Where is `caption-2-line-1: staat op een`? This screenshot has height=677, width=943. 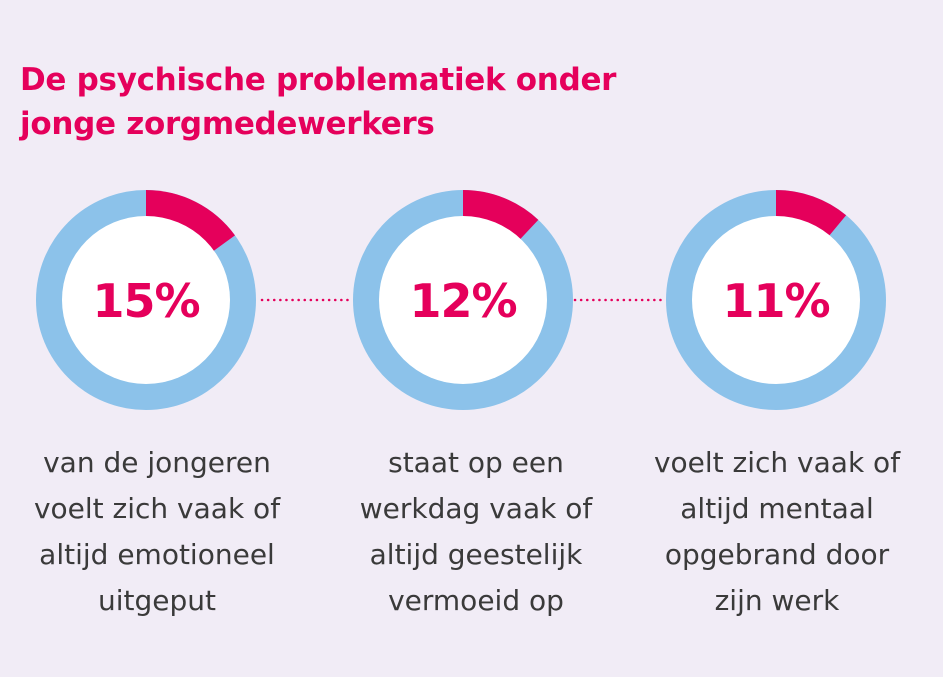
caption-2-line-1: staat op een is located at coordinates (476, 462).